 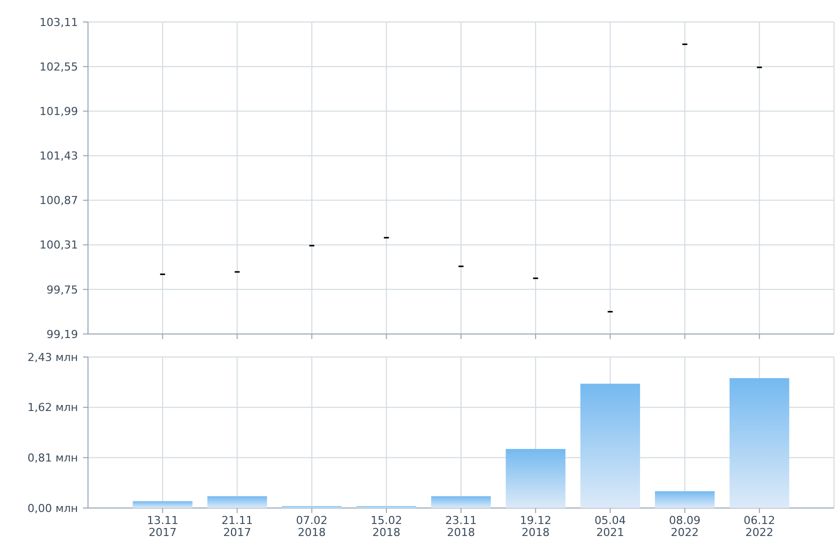 What do you see at coordinates (312, 526) in the screenshot?
I see `x-tick-label: 07.02 2018` at bounding box center [312, 526].